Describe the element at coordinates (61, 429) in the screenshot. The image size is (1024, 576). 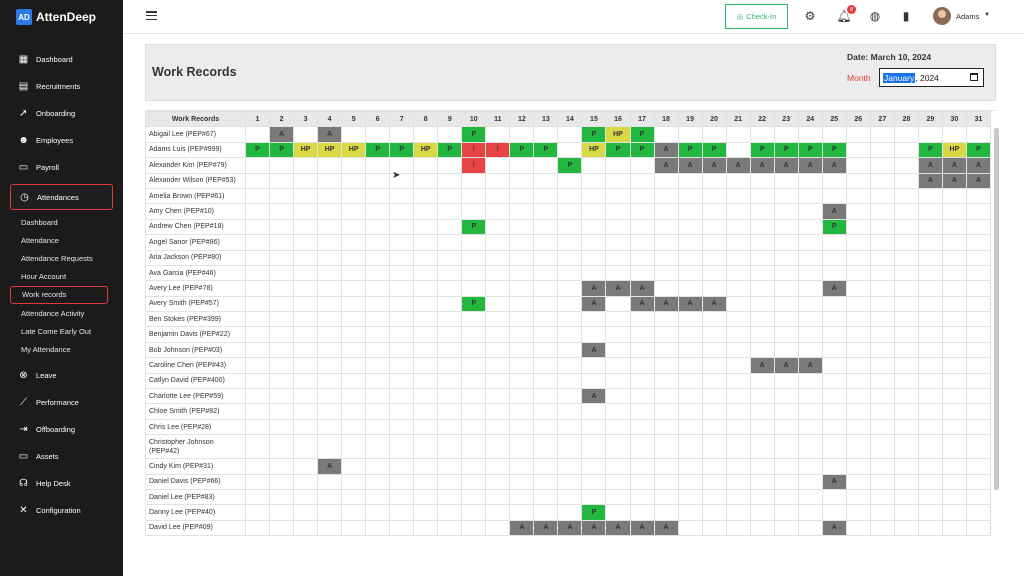
I see `sidebar-item-offboarding: ⇥ Offboarding` at that location.